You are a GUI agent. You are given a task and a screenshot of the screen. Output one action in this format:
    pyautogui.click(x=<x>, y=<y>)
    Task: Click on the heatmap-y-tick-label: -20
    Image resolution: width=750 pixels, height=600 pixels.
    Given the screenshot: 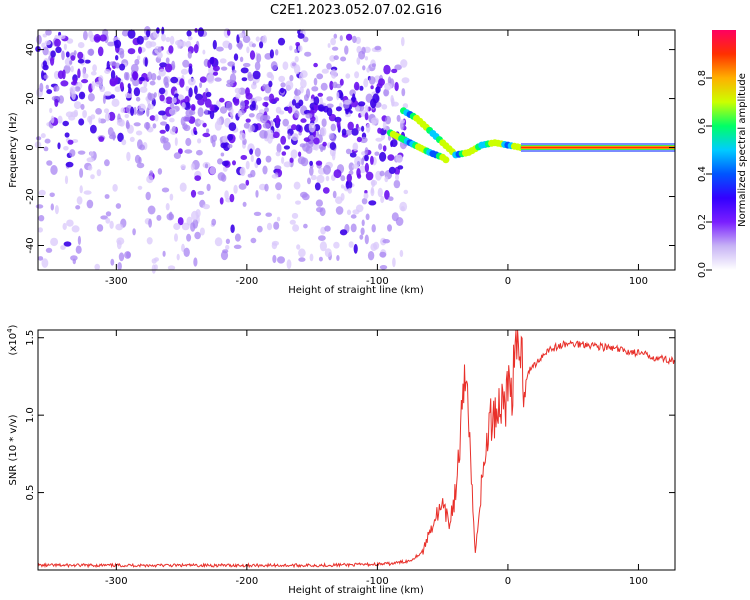 What is the action you would take?
    pyautogui.click(x=30, y=196)
    